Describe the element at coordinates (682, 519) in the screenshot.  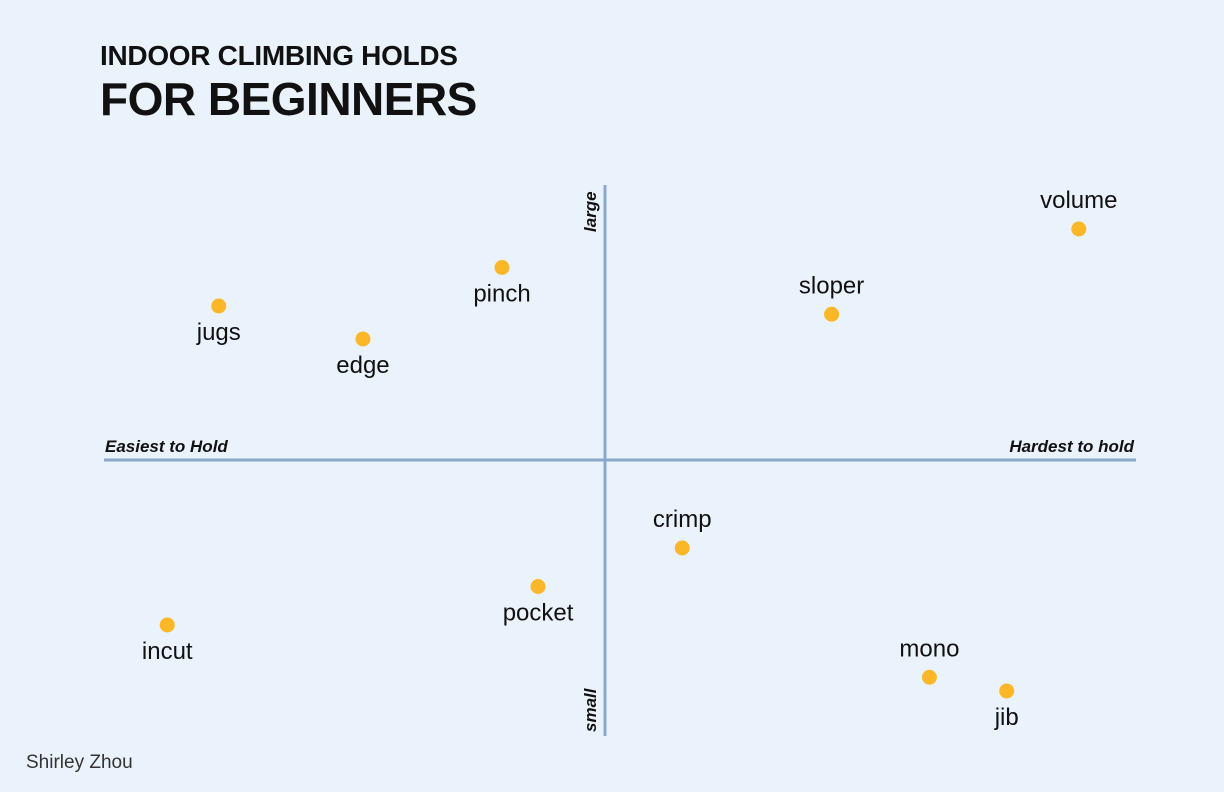
I see `point-label-crimp: crimp` at that location.